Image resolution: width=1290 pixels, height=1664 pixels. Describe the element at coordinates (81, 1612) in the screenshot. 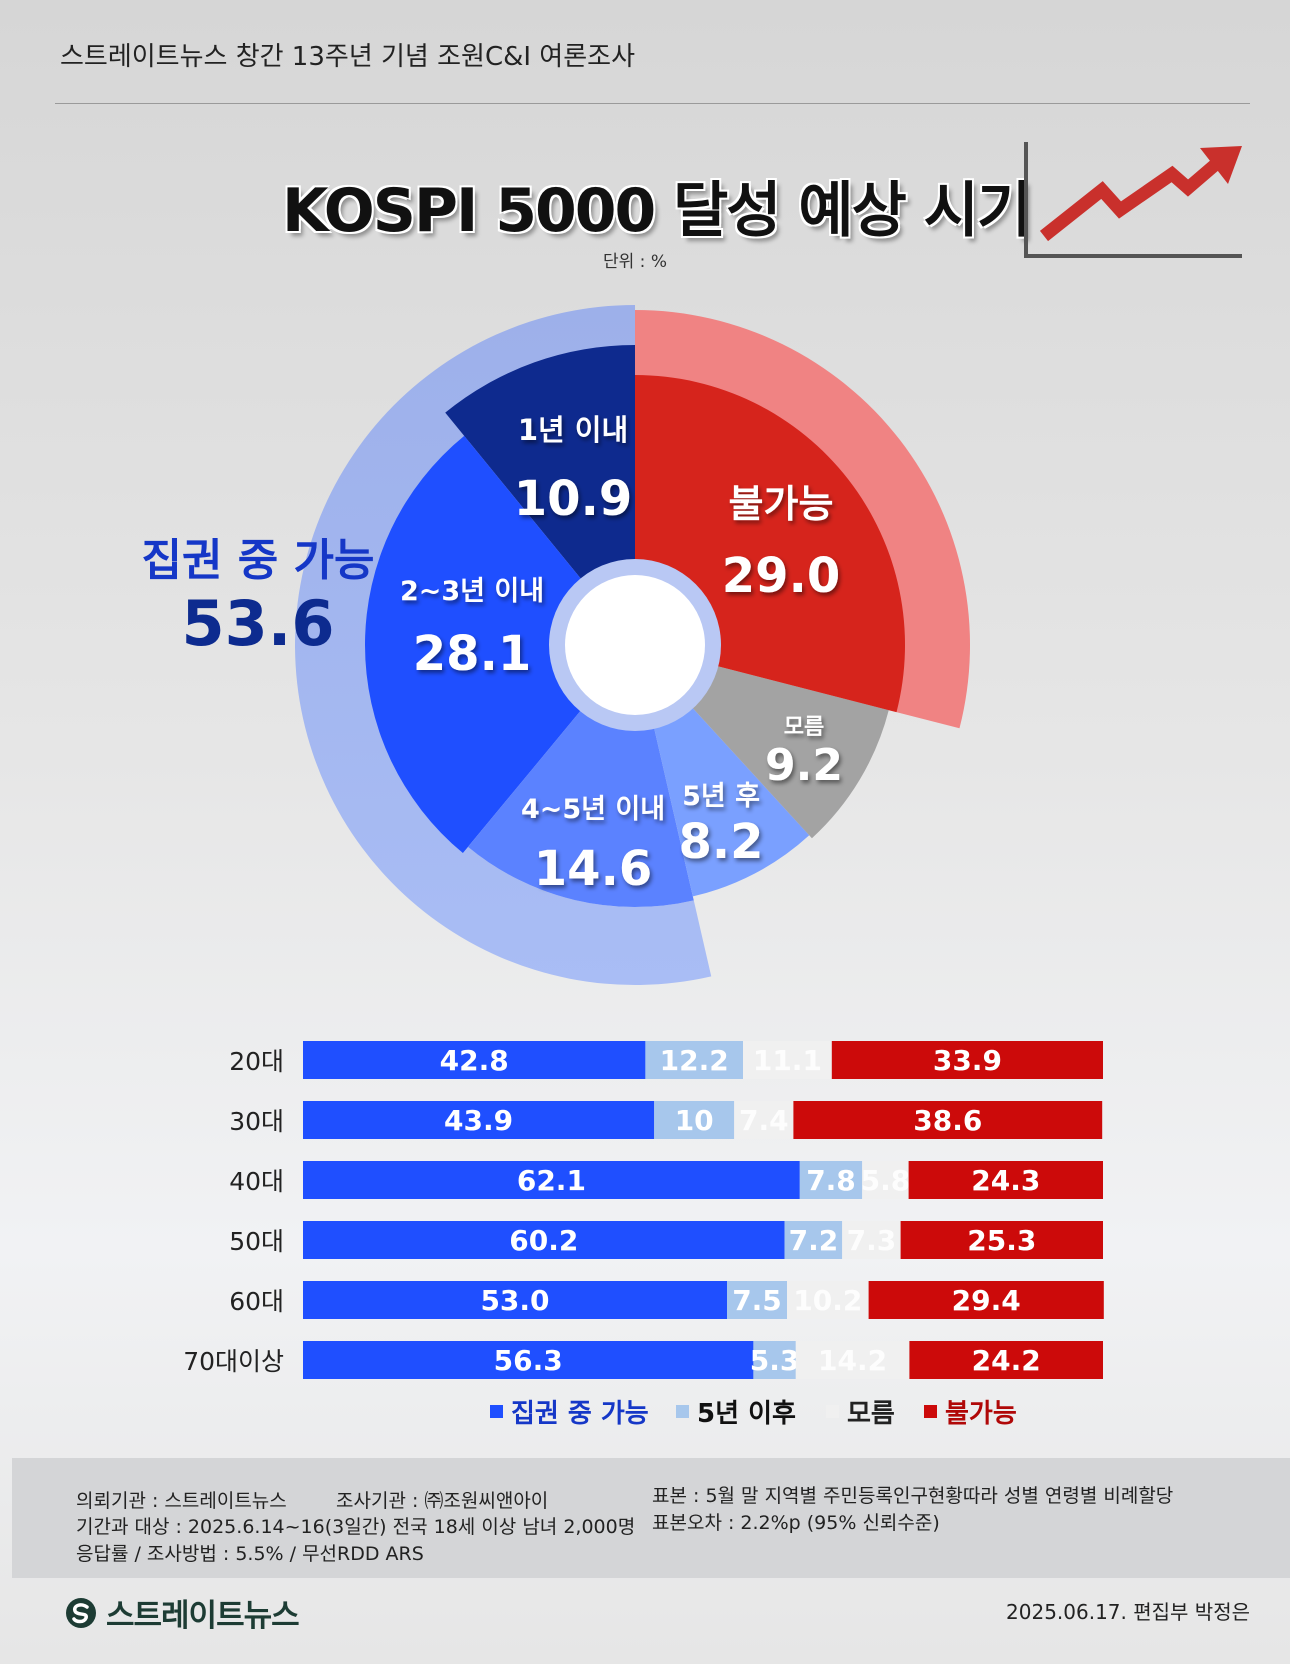

I see `logo-icon` at that location.